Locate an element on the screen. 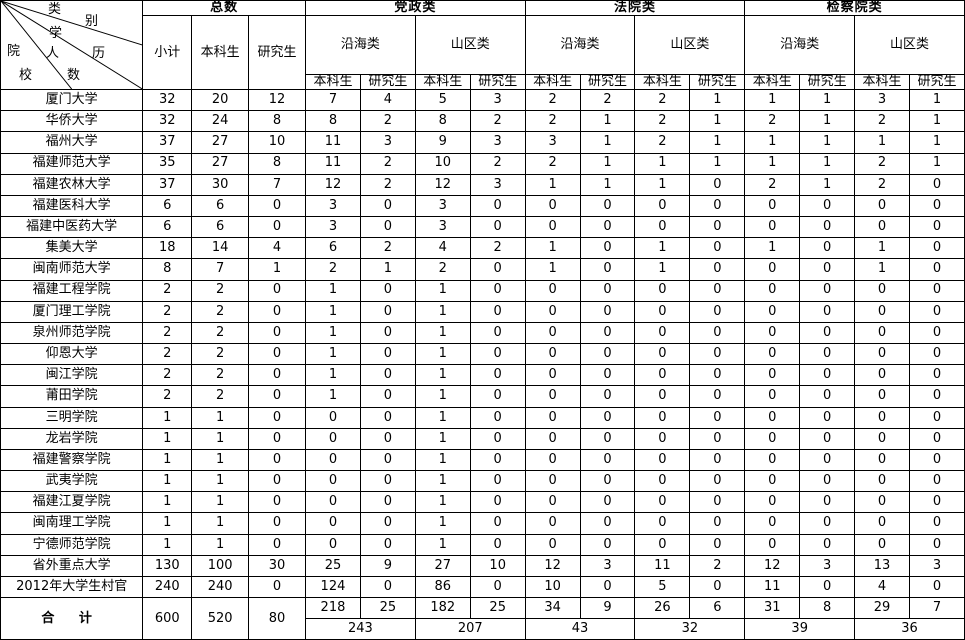 Image resolution: width=965 pixels, height=640 pixels. subgroup-header-proc-coastal: 沿海类 is located at coordinates (800, 45).